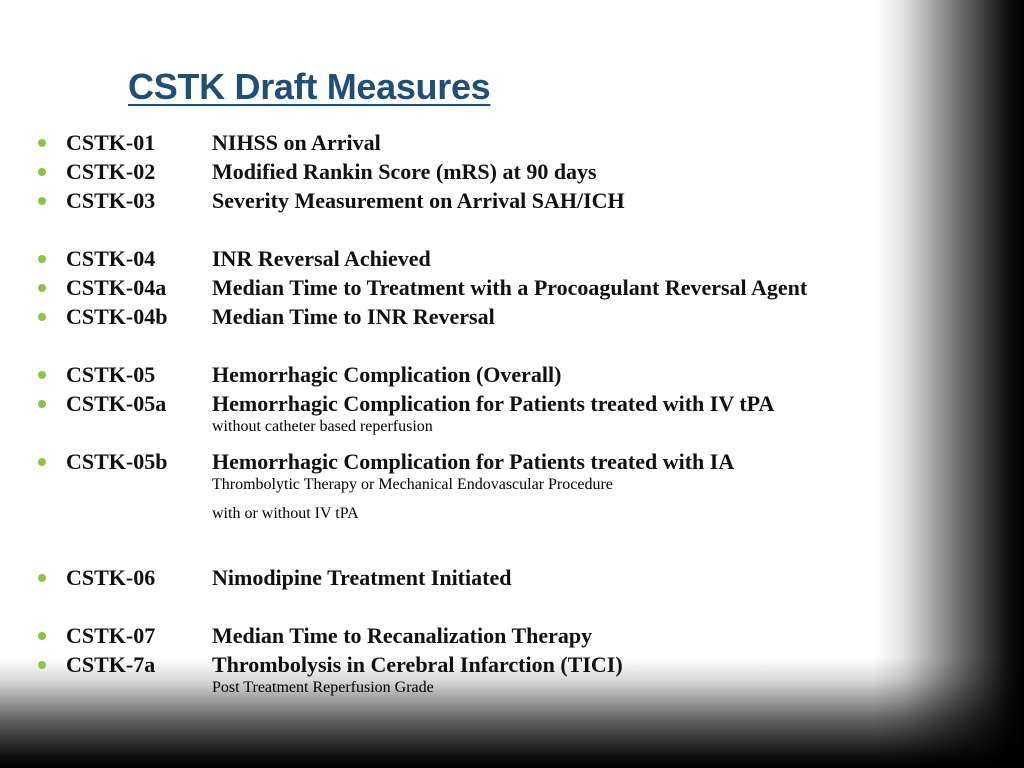  Describe the element at coordinates (488, 693) in the screenshot. I see `measure-continuation: Post Treatment Reperfusion Grade` at that location.